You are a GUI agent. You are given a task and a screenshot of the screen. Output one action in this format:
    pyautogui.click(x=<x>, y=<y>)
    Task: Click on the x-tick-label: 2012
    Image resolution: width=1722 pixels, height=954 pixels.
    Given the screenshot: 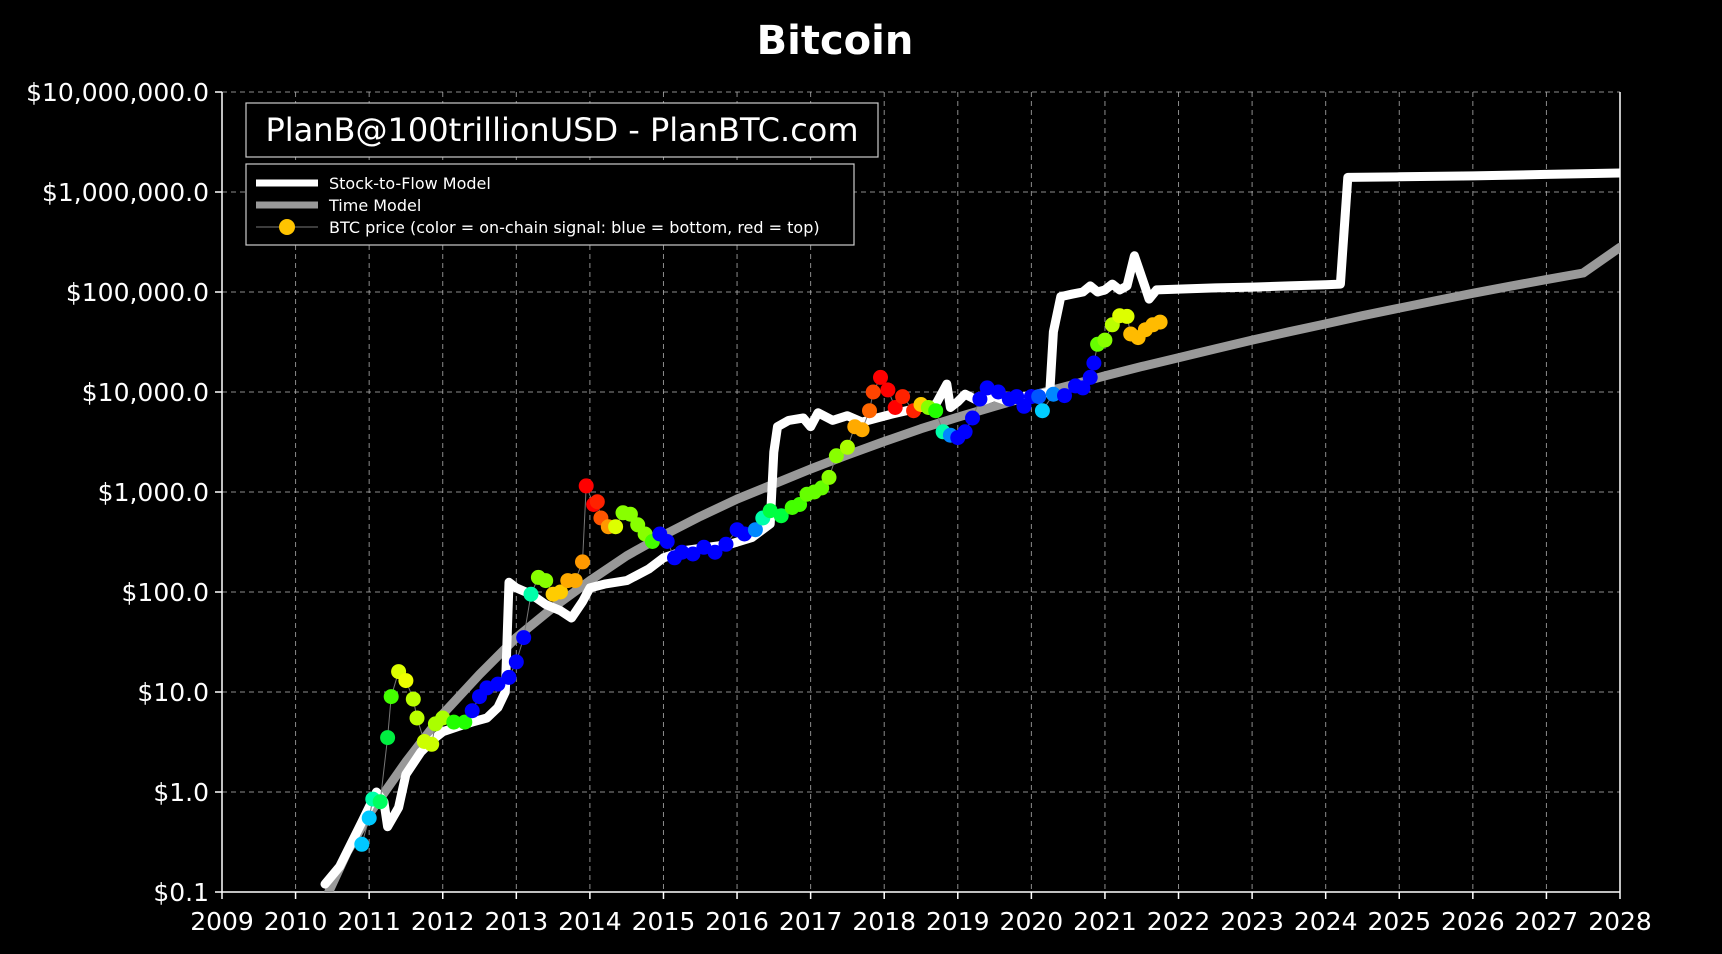 What is the action you would take?
    pyautogui.click(x=443, y=921)
    